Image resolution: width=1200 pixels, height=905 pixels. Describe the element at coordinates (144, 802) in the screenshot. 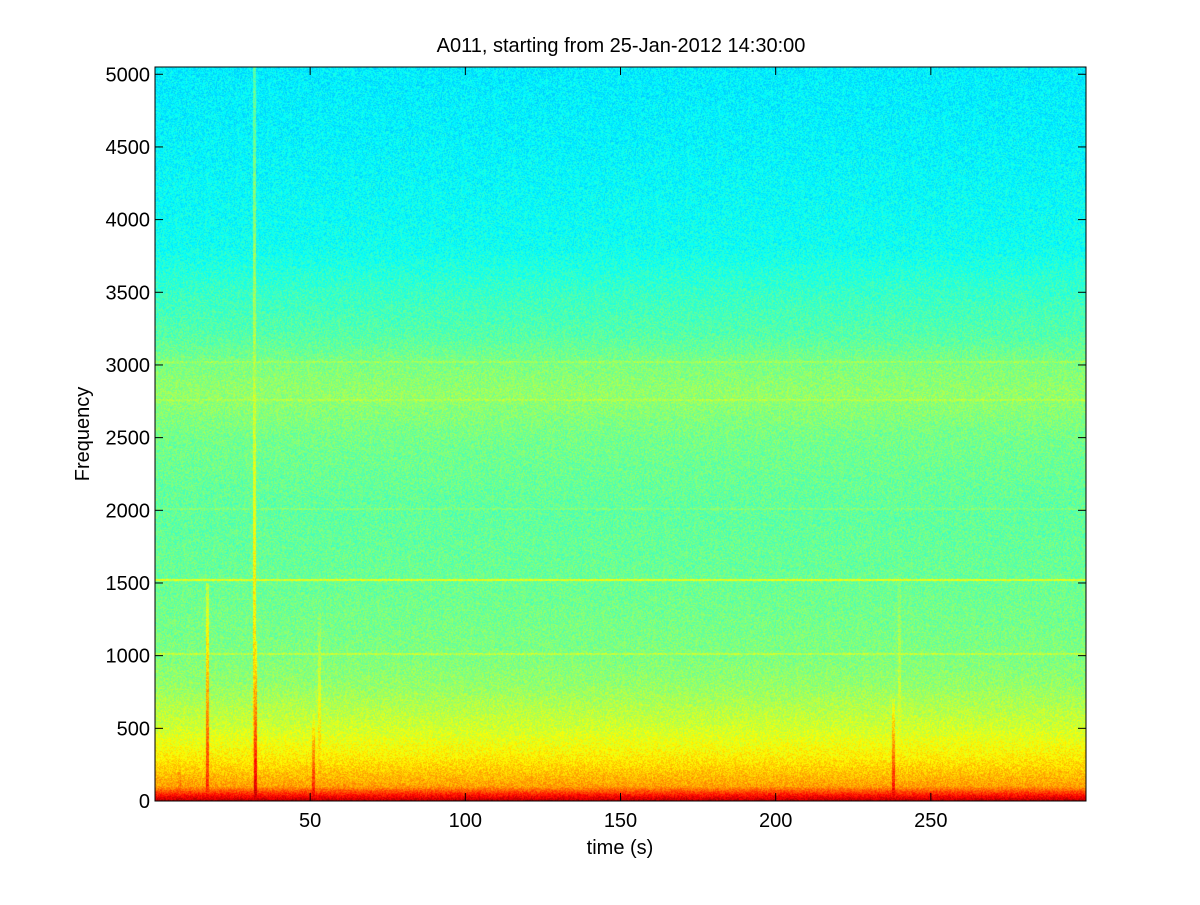

I see `y-tick-label: 0` at that location.